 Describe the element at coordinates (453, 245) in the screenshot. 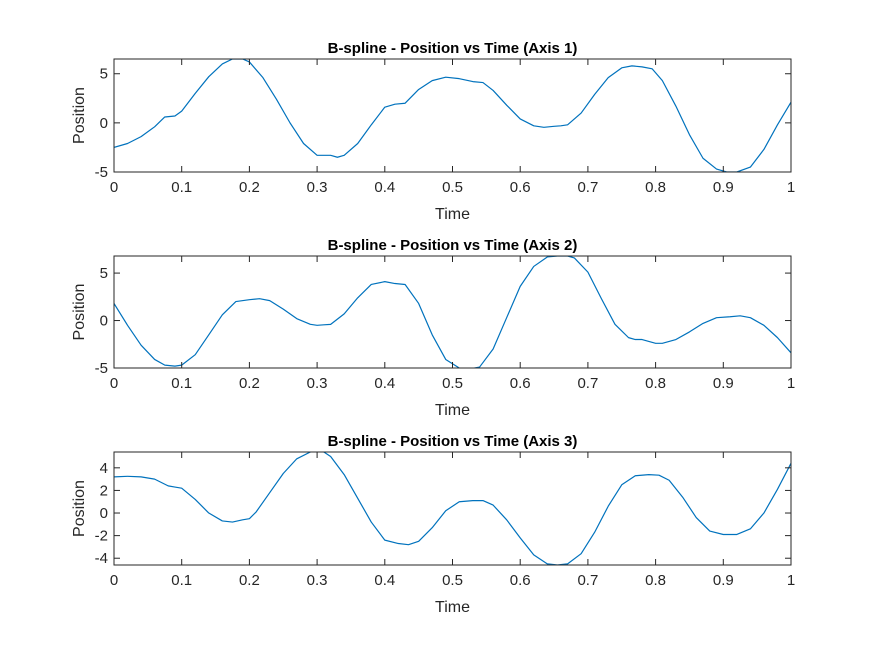

I see `chart-title: B-spline - Position vs Time (Axis 2)` at that location.